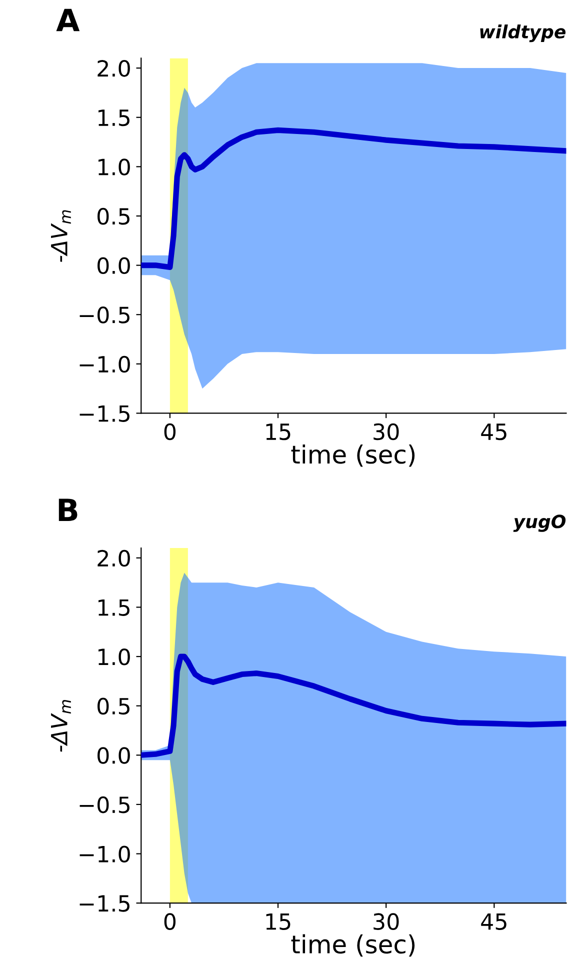  What do you see at coordinates (539, 523) in the screenshot?
I see `chart-subtitle: yugO` at bounding box center [539, 523].